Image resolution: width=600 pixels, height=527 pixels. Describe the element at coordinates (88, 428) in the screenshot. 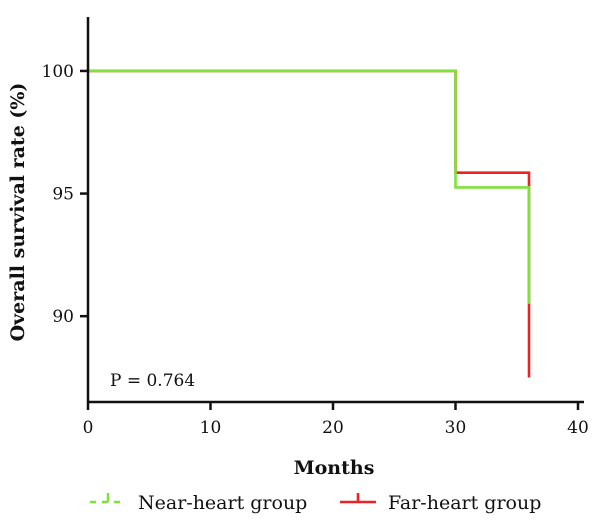

I see `x-tick-label: 0` at that location.